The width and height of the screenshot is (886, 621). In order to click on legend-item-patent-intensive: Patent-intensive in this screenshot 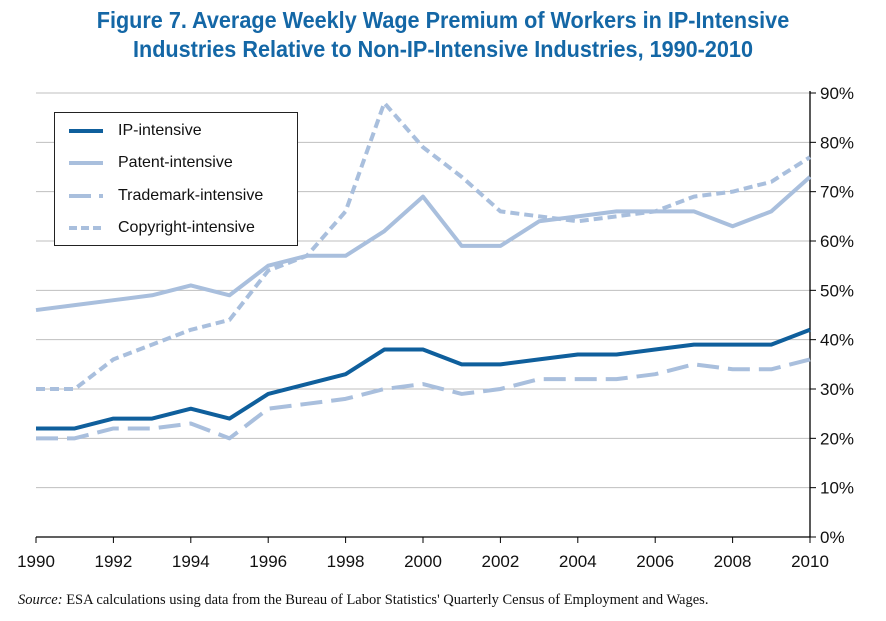, I will do `click(150, 163)`.